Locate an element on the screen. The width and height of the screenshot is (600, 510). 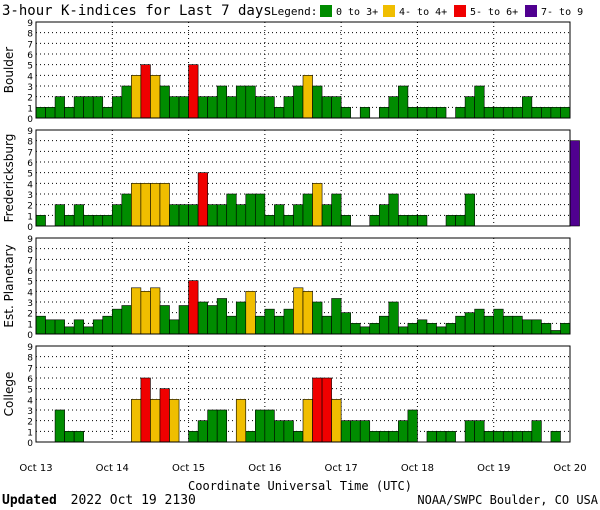
y-tick-label: 7 is located at coordinates (30, 369).